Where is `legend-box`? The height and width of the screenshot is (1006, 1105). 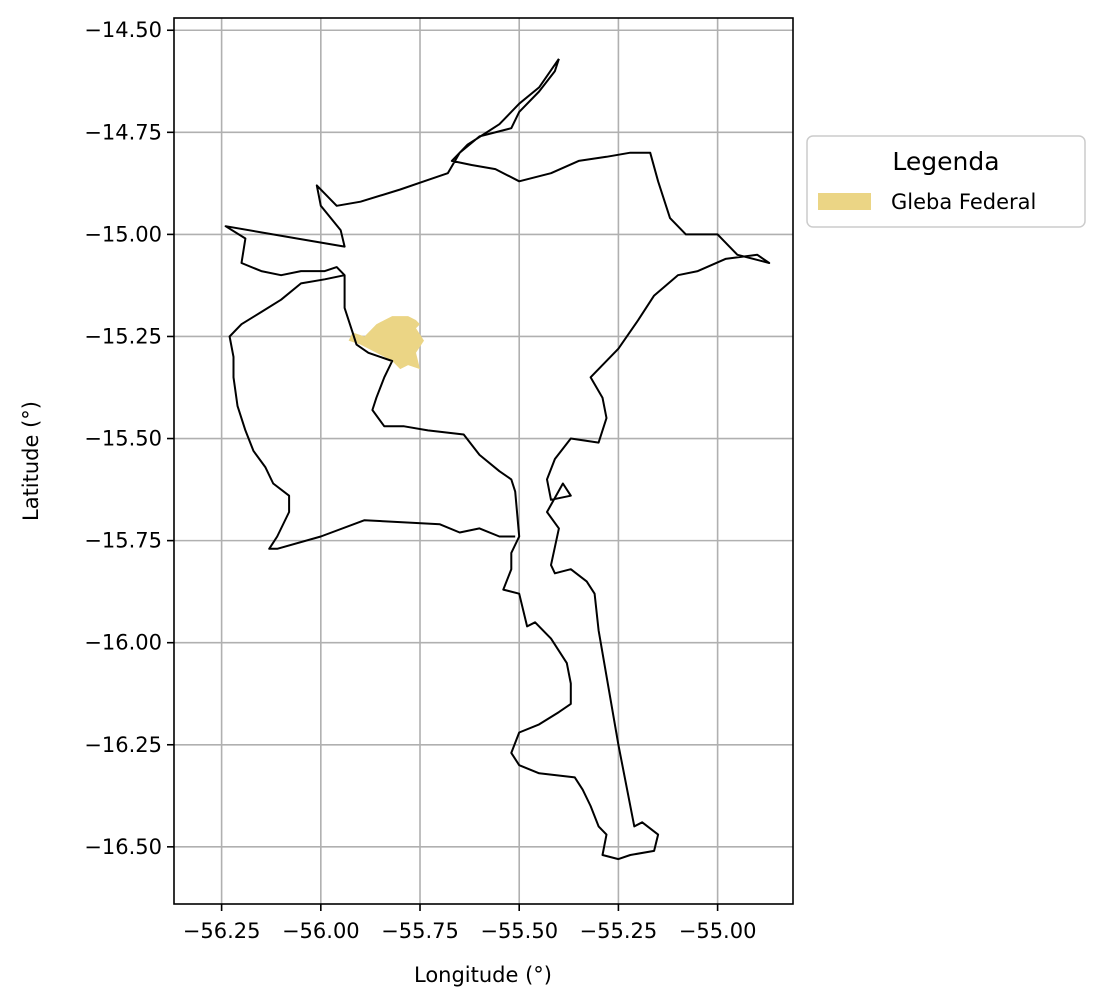
legend-box is located at coordinates (946, 181).